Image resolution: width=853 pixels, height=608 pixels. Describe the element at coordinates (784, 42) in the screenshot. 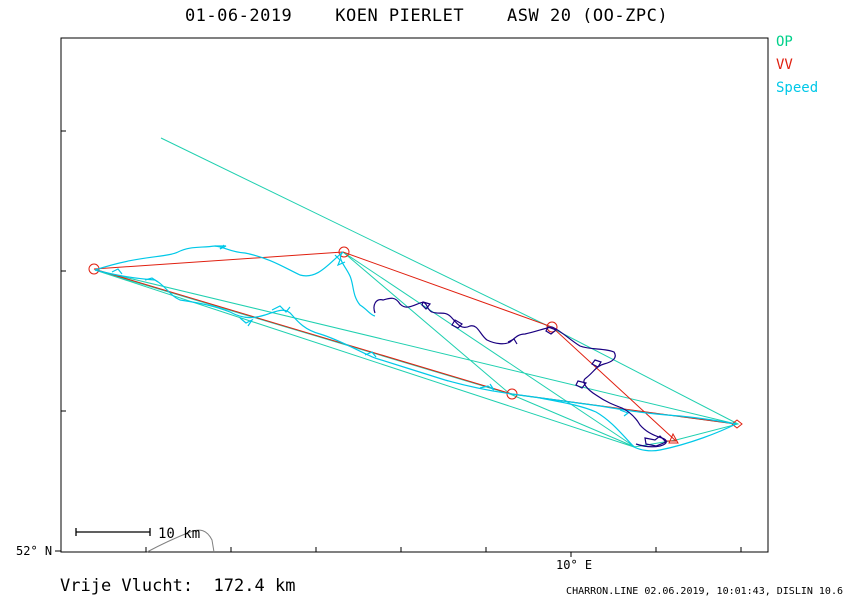

I see `legend-op: OP` at that location.